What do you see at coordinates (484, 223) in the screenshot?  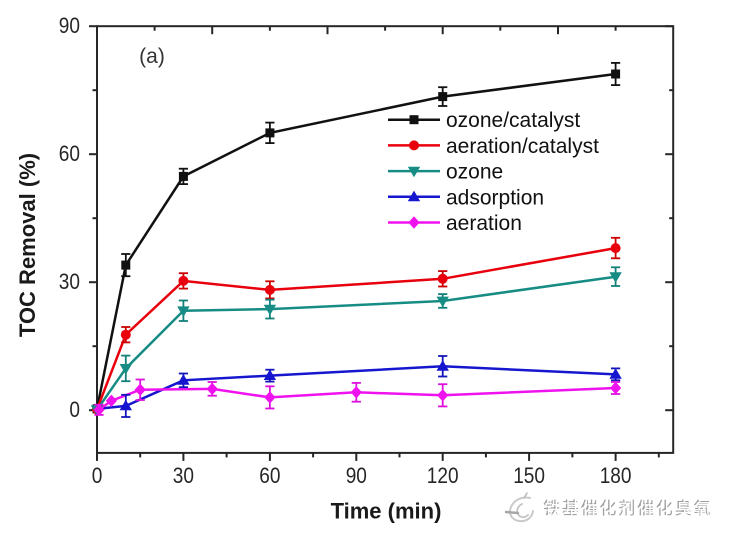 I see `svg-text: aeration` at bounding box center [484, 223].